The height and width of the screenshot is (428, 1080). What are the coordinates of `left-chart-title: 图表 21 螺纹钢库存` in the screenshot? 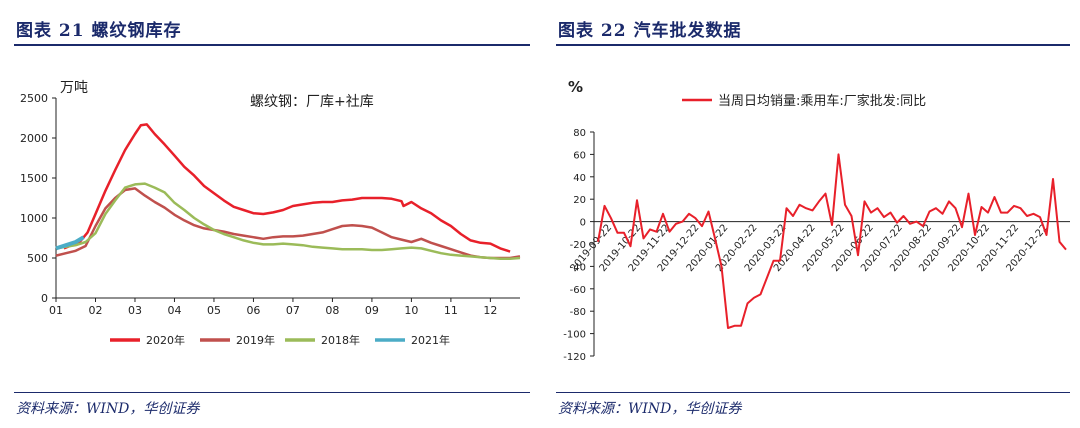 It's located at (99, 31).